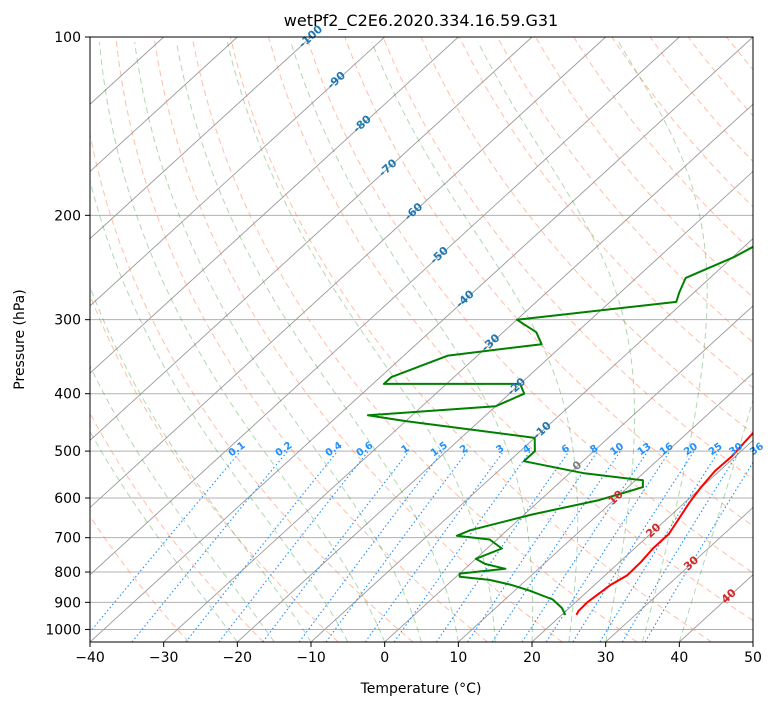 The width and height of the screenshot is (775, 708). What do you see at coordinates (67, 573) in the screenshot?
I see `y-tick-label: 800` at bounding box center [67, 573].